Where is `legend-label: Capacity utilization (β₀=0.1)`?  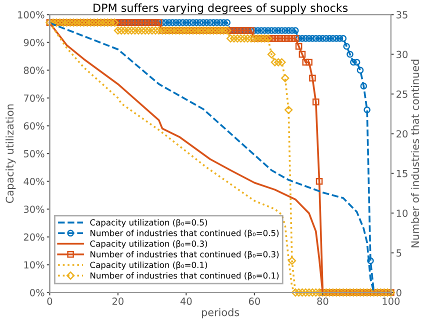 legend-label: Capacity utilization (β₀=0.1) is located at coordinates (149, 266).